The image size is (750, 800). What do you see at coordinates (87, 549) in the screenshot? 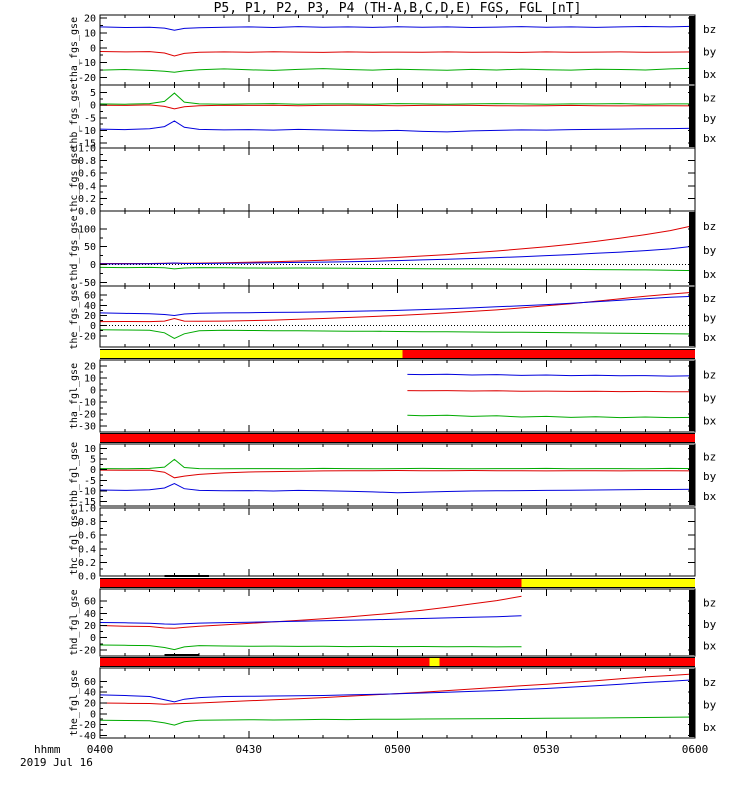
I see `y-tick-label: 0.4` at bounding box center [87, 549].